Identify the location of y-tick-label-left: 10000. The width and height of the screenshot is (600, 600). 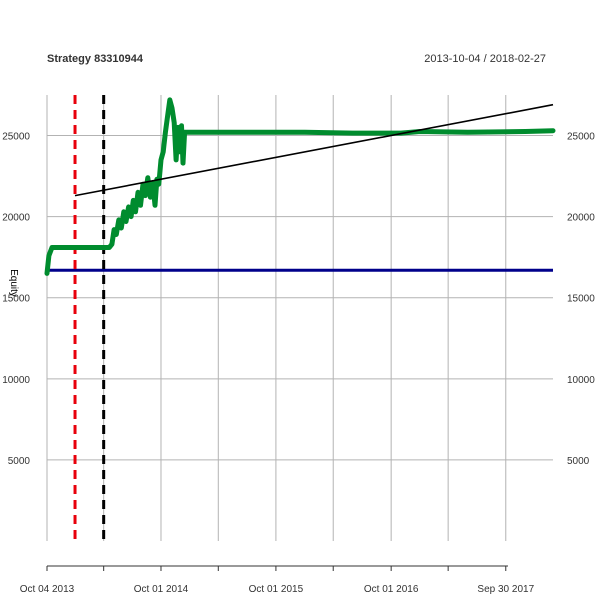
(16, 380).